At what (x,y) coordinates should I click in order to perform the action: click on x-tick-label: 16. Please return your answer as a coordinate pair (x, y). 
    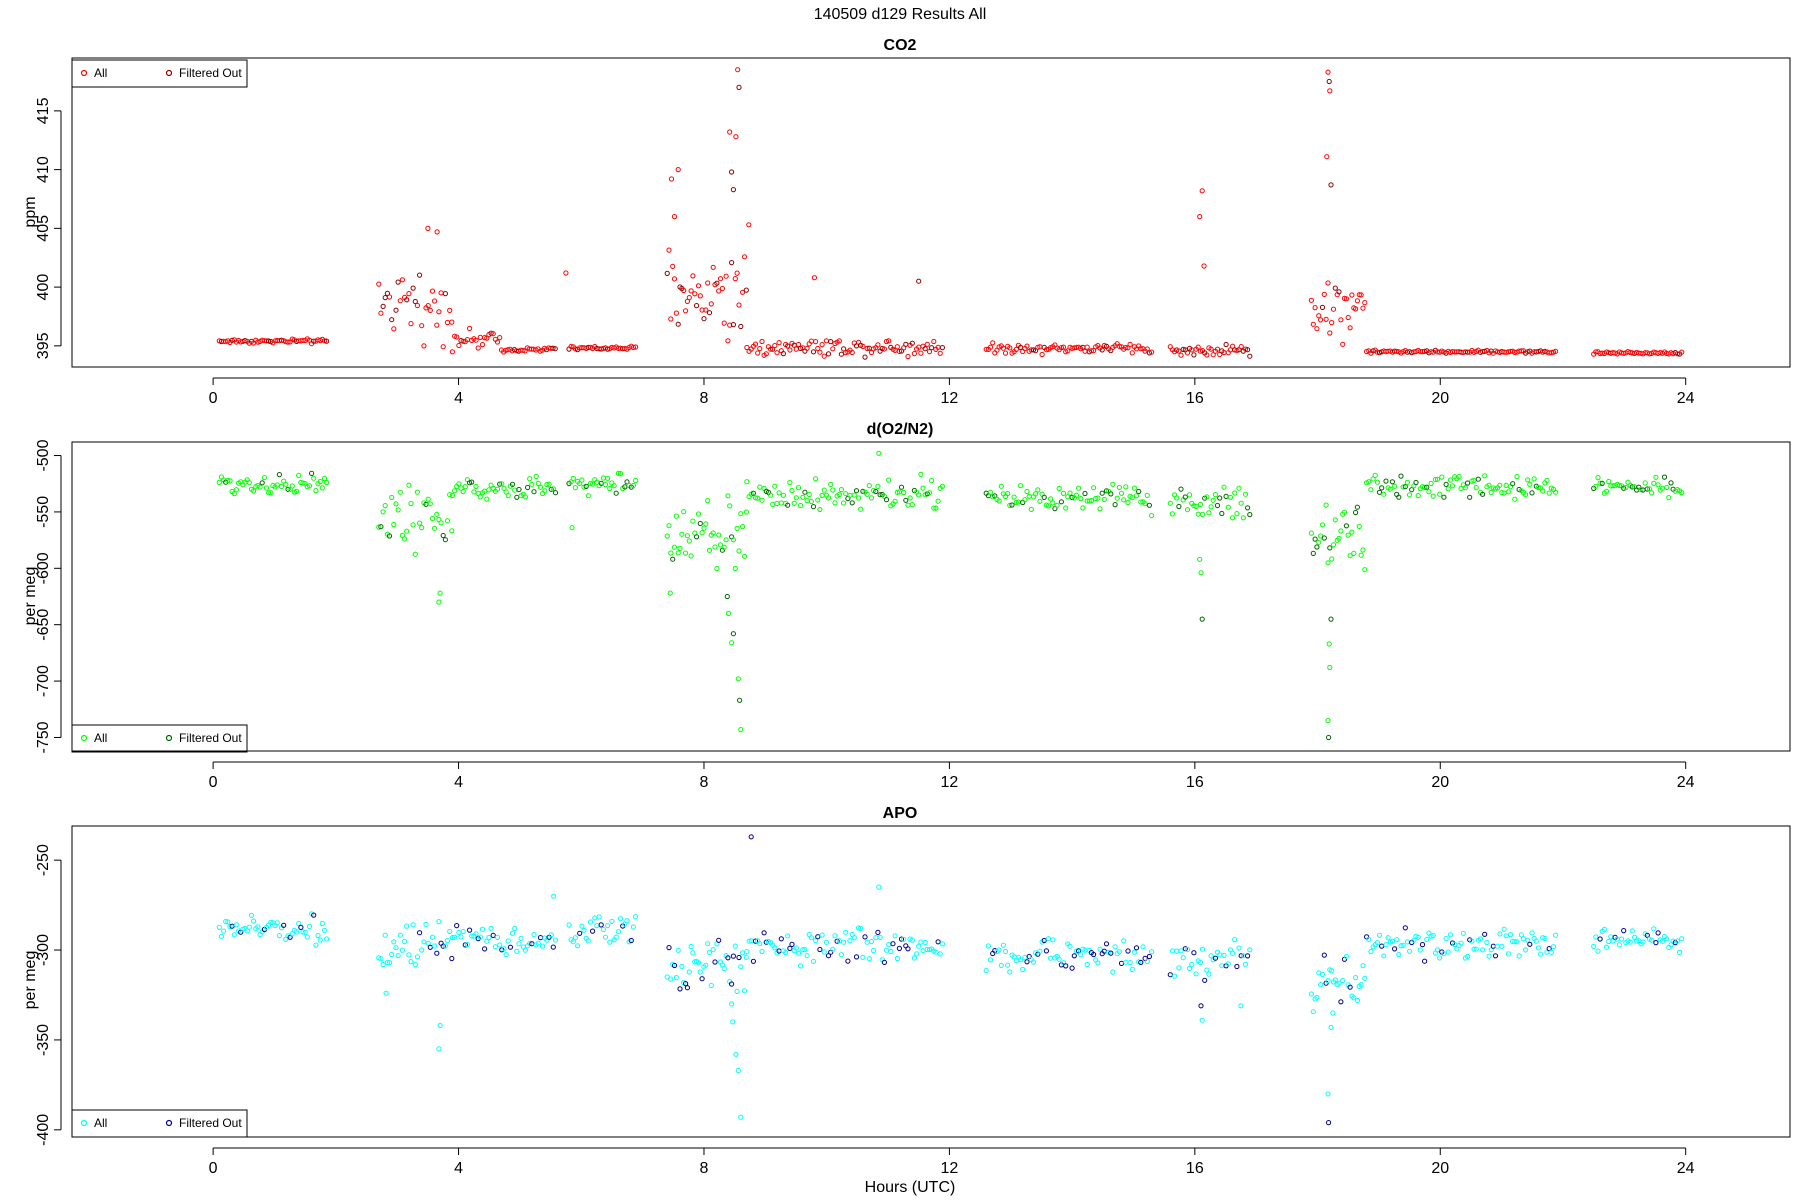
    Looking at the image, I should click on (1195, 1168).